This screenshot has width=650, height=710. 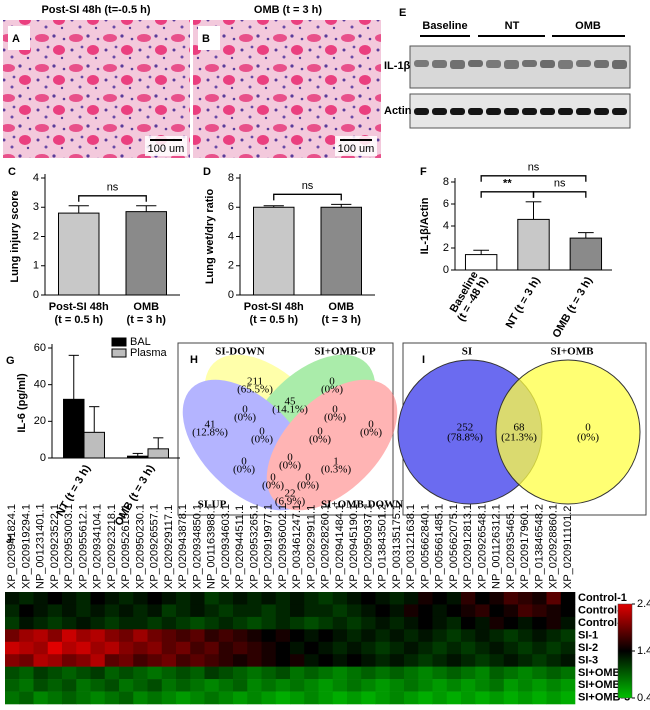 What do you see at coordinates (332, 445) in the screenshot?
I see `venn-set` at bounding box center [332, 445].